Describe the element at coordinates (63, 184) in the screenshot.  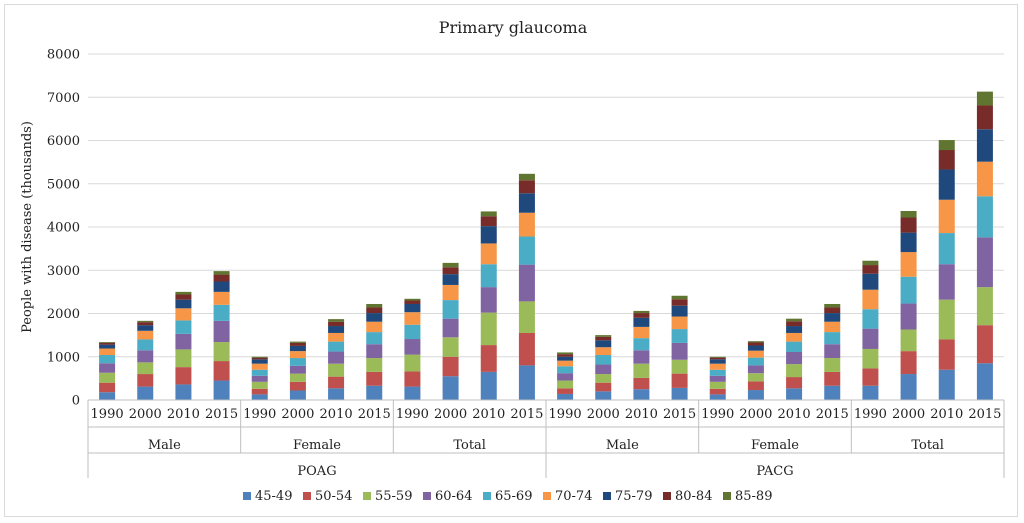
I see `y-tick-label: 5000` at that location.